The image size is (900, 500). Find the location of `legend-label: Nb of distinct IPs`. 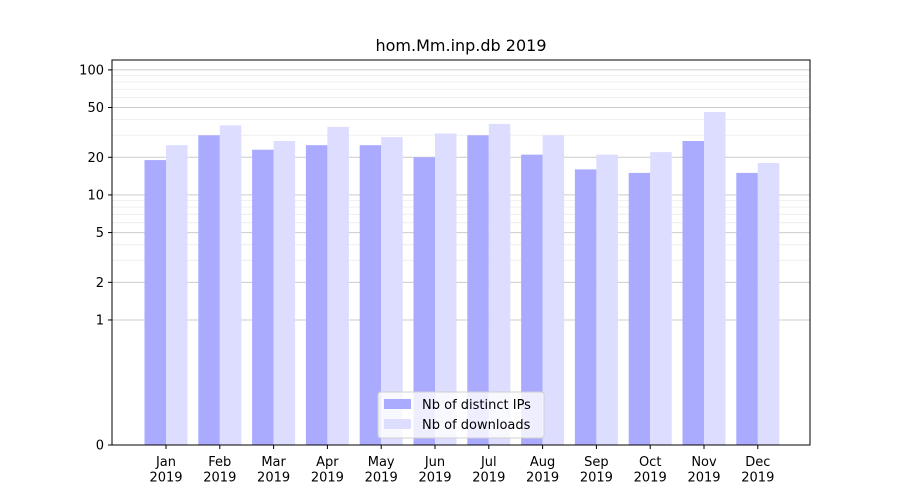

legend-label: Nb of distinct IPs is located at coordinates (476, 405).